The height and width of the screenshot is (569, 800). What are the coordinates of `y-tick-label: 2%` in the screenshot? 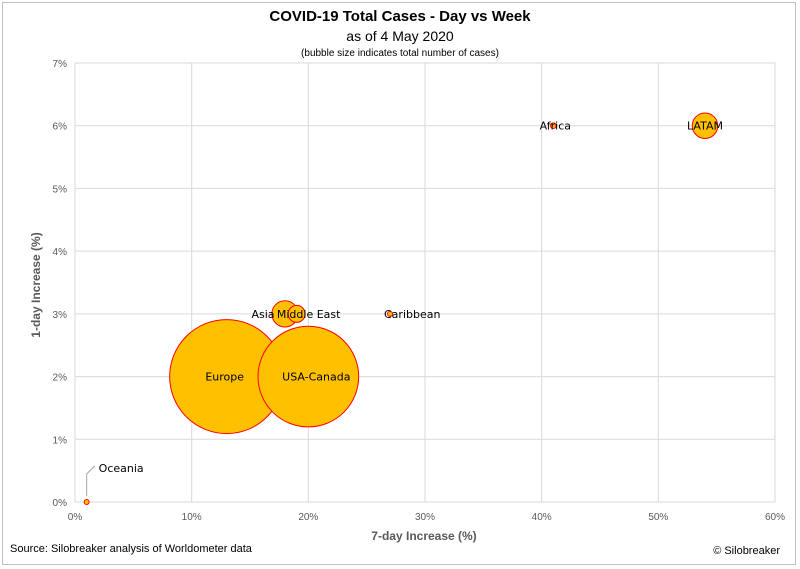 It's located at (60, 378).